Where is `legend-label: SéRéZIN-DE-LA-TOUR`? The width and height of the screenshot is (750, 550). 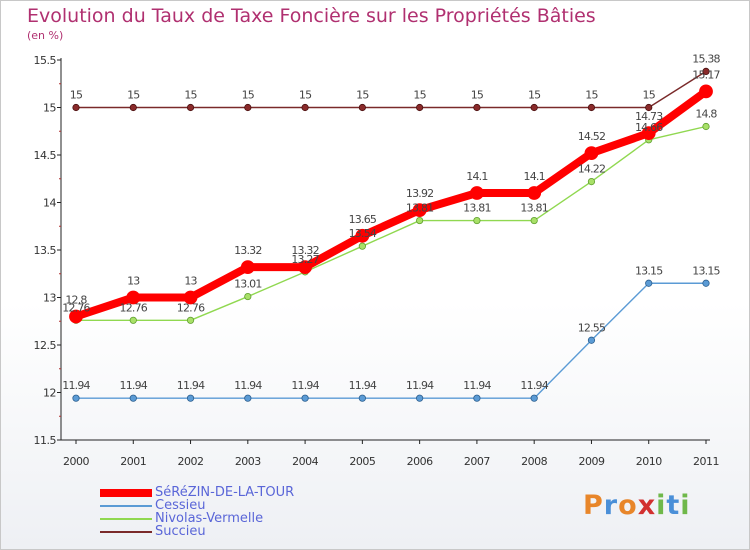
legend-label: SéRéZIN-DE-LA-TOUR is located at coordinates (225, 492).